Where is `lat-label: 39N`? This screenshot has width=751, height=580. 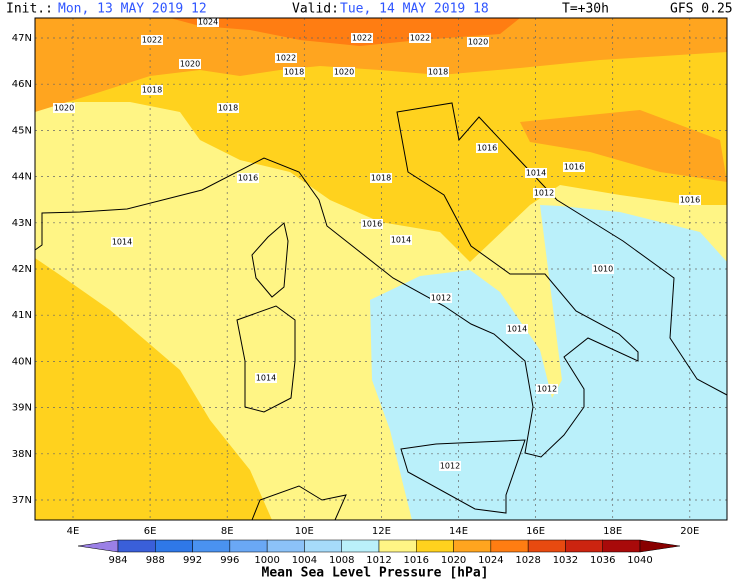 lat-label: 39N is located at coordinates (22, 408).